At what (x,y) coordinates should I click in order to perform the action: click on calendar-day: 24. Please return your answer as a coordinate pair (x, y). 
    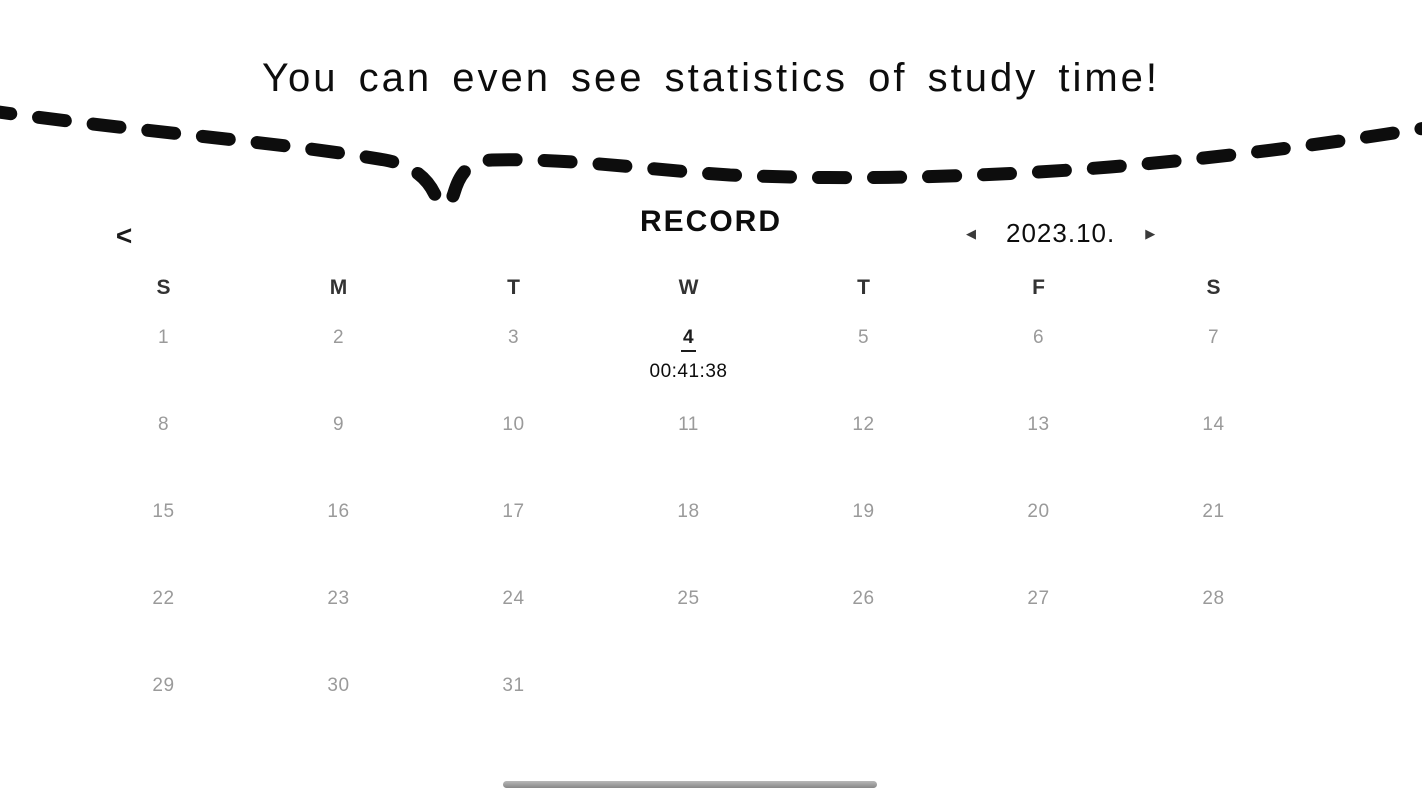
    Looking at the image, I should click on (513, 598).